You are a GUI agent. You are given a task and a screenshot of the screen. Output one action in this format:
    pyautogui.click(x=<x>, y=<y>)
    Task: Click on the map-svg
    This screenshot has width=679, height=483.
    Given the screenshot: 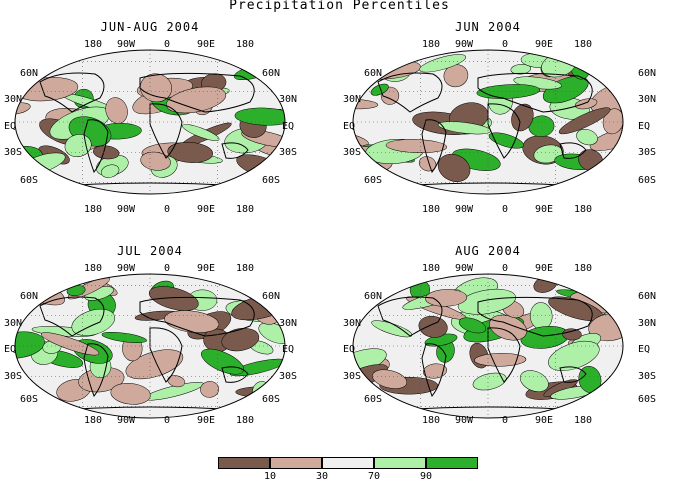 What is the action you would take?
    pyautogui.click(x=488, y=122)
    